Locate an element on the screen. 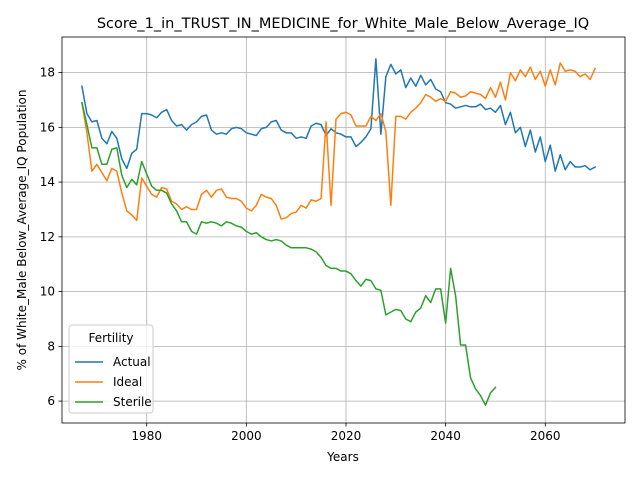 The width and height of the screenshot is (640, 480). y-tick-label: 14 is located at coordinates (47, 182).